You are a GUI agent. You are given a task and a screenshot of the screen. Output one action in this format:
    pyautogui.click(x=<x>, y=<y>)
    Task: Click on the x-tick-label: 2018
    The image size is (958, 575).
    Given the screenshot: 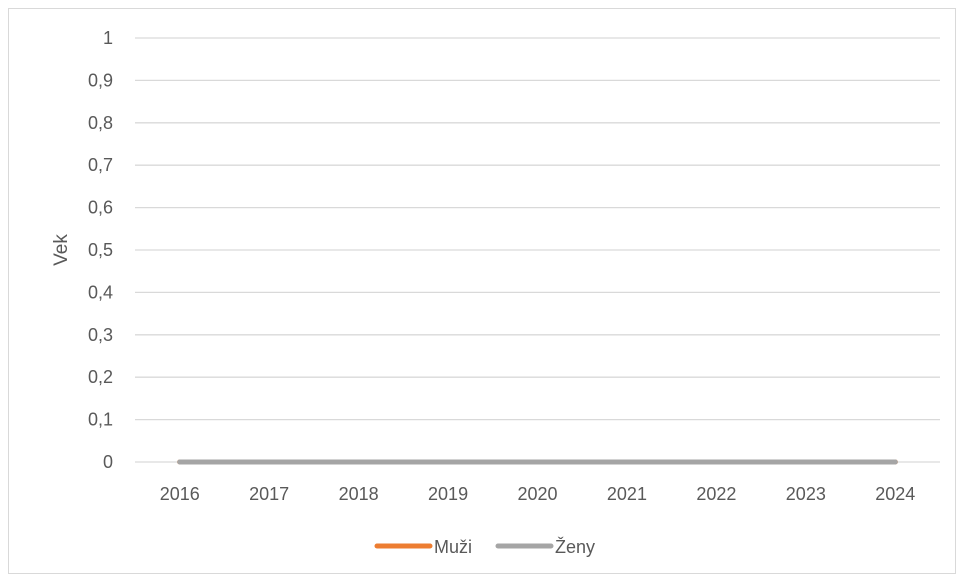 What is the action you would take?
    pyautogui.click(x=359, y=494)
    